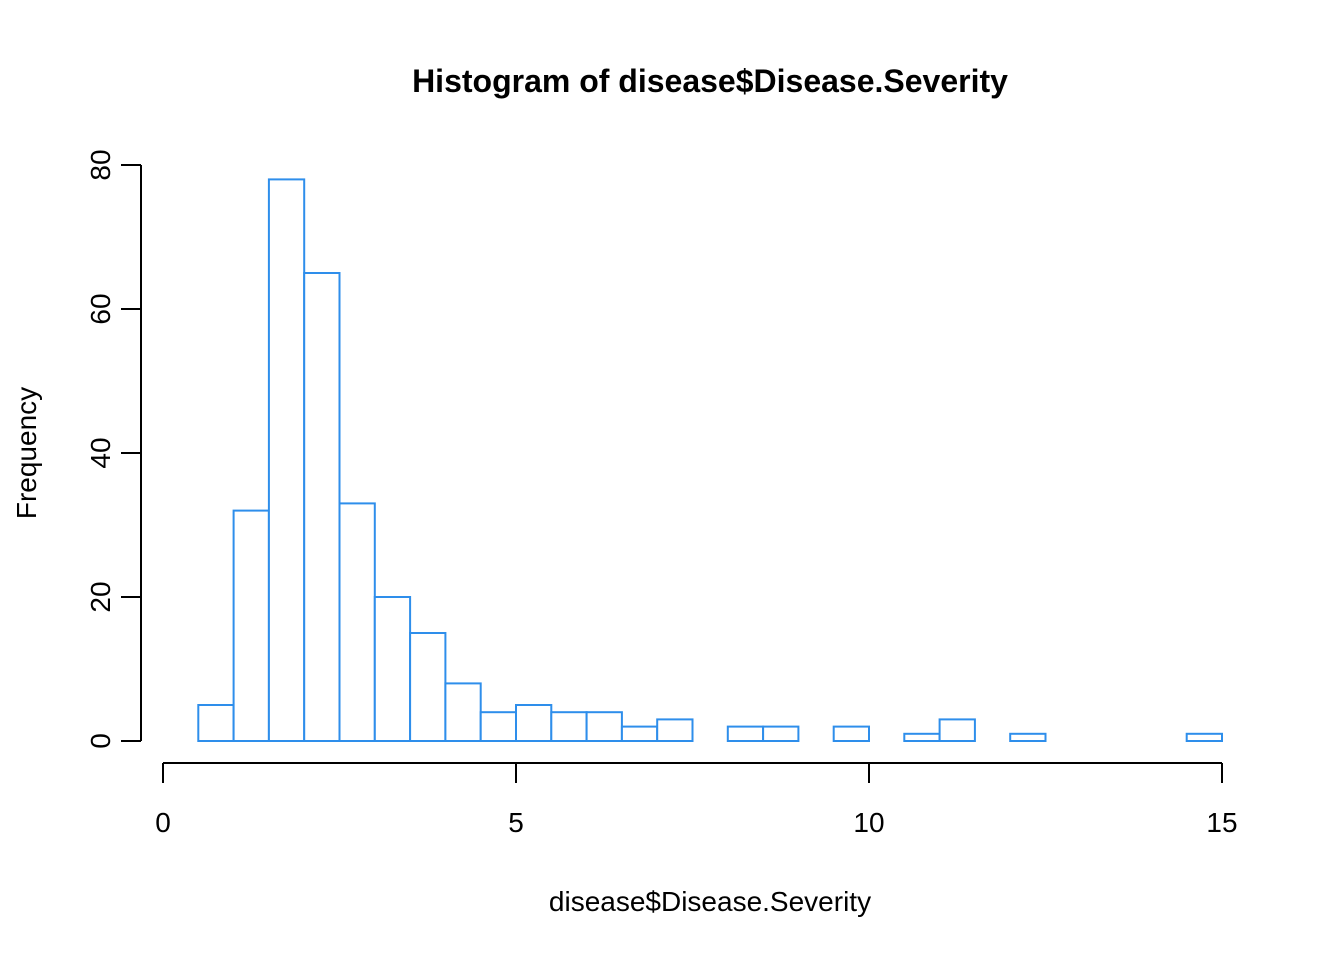 This screenshot has height=960, width=1344. What do you see at coordinates (26, 453) in the screenshot?
I see `y-axis-label: Frequency` at bounding box center [26, 453].